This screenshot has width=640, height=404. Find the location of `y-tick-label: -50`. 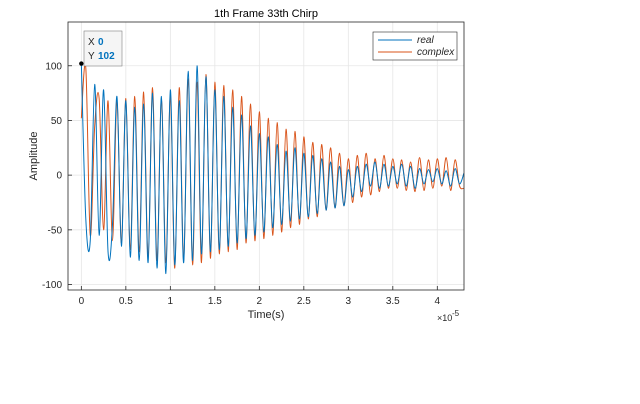

y-tick-label: -50 is located at coordinates (55, 230).